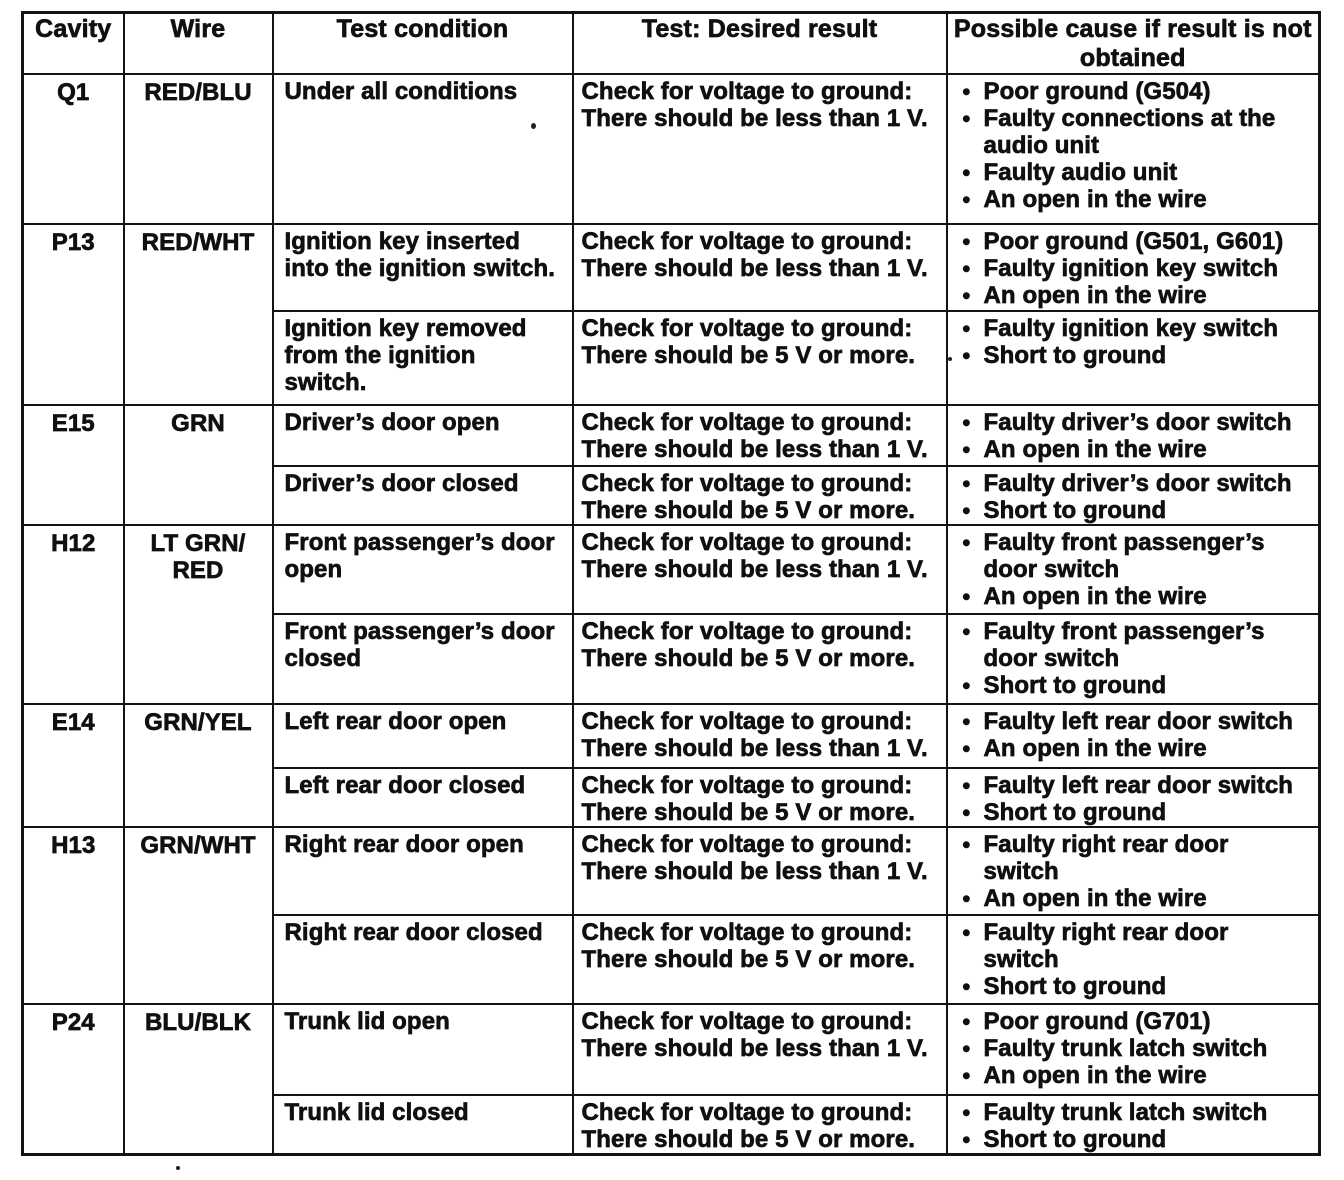 The width and height of the screenshot is (1344, 1180). What do you see at coordinates (198, 314) in the screenshot?
I see `wire-cell: RED/WHT` at bounding box center [198, 314].